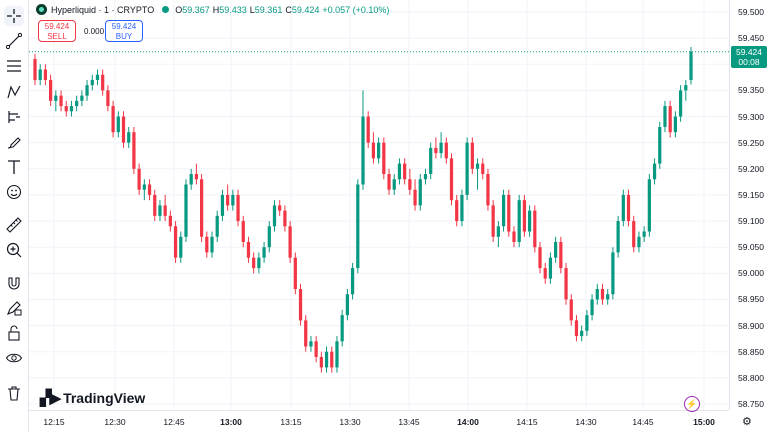 This screenshot has width=768, height=433. What do you see at coordinates (41, 9) in the screenshot?
I see `hyperliquid-logo-icon` at bounding box center [41, 9].